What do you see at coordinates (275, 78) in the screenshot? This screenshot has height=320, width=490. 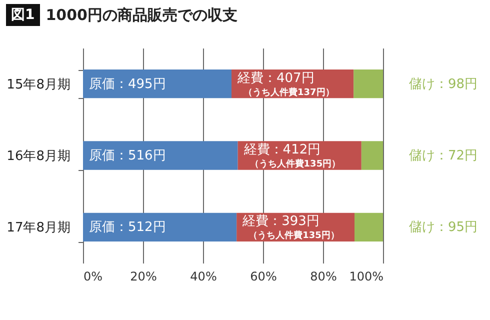 I see `annotation: 経費：407円` at bounding box center [275, 78].